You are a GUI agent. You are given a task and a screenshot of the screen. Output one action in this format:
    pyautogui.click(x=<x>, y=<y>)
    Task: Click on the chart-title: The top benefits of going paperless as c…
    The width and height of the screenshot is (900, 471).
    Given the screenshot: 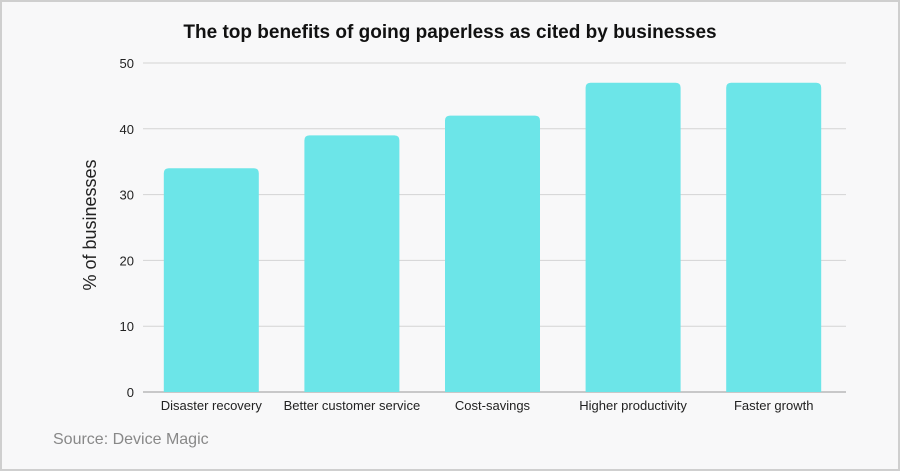 What is the action you would take?
    pyautogui.click(x=449, y=32)
    